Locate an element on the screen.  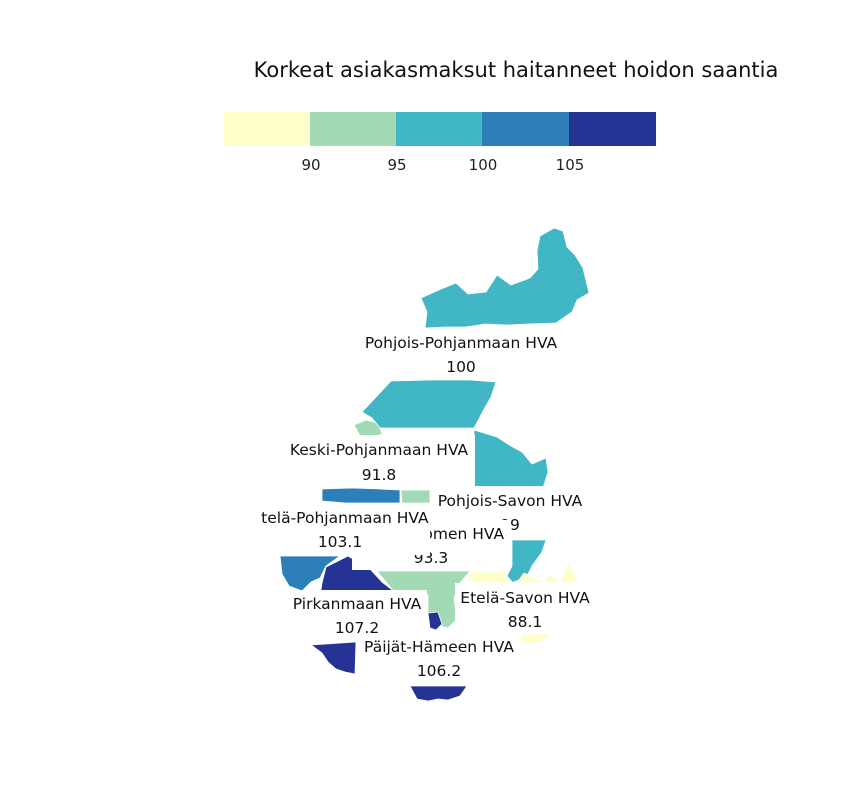
label-etela-pohjanmaa-value: 103.1 is located at coordinates (340, 542).